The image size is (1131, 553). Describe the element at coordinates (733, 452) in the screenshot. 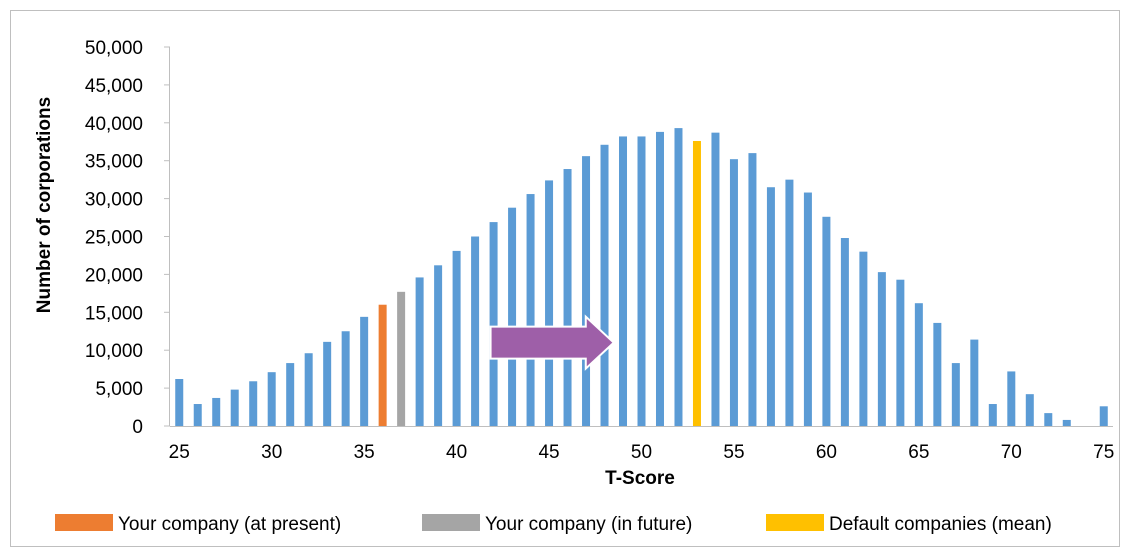

I see `x-tick-label: 55` at that location.